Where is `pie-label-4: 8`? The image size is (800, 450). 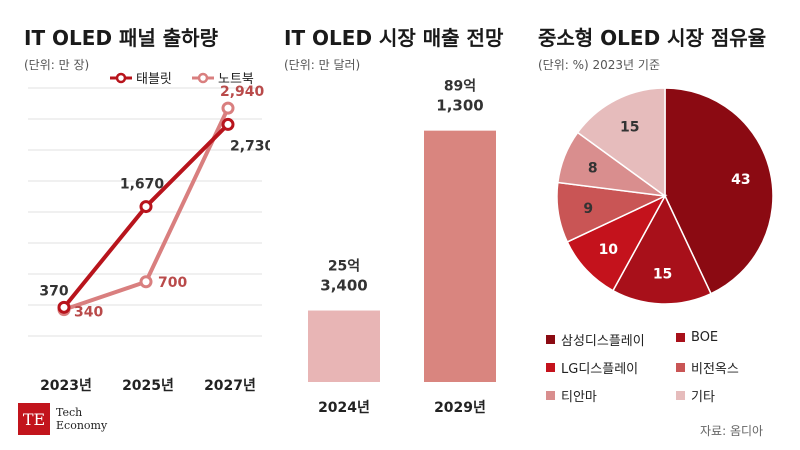 pie-label-4: 8 is located at coordinates (593, 168).